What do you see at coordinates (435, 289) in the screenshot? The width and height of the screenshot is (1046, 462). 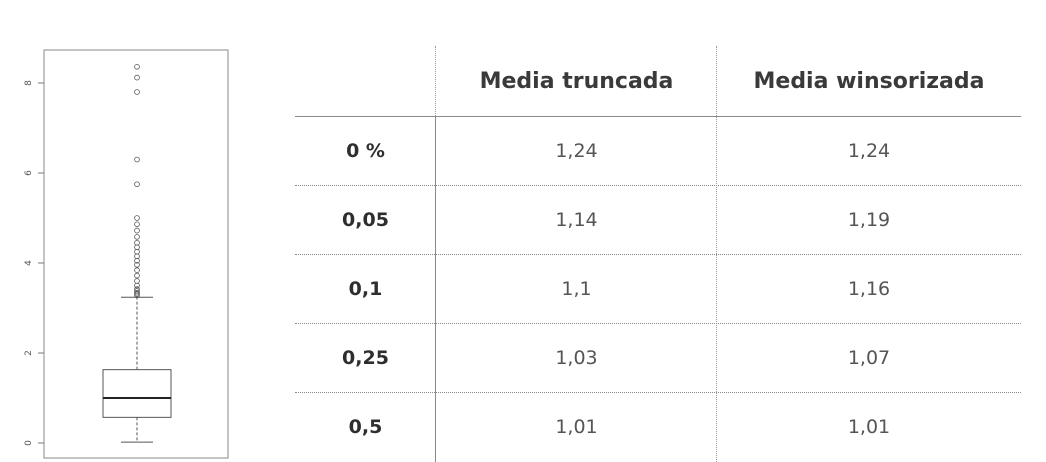 I see `row-label-divider` at bounding box center [435, 289].